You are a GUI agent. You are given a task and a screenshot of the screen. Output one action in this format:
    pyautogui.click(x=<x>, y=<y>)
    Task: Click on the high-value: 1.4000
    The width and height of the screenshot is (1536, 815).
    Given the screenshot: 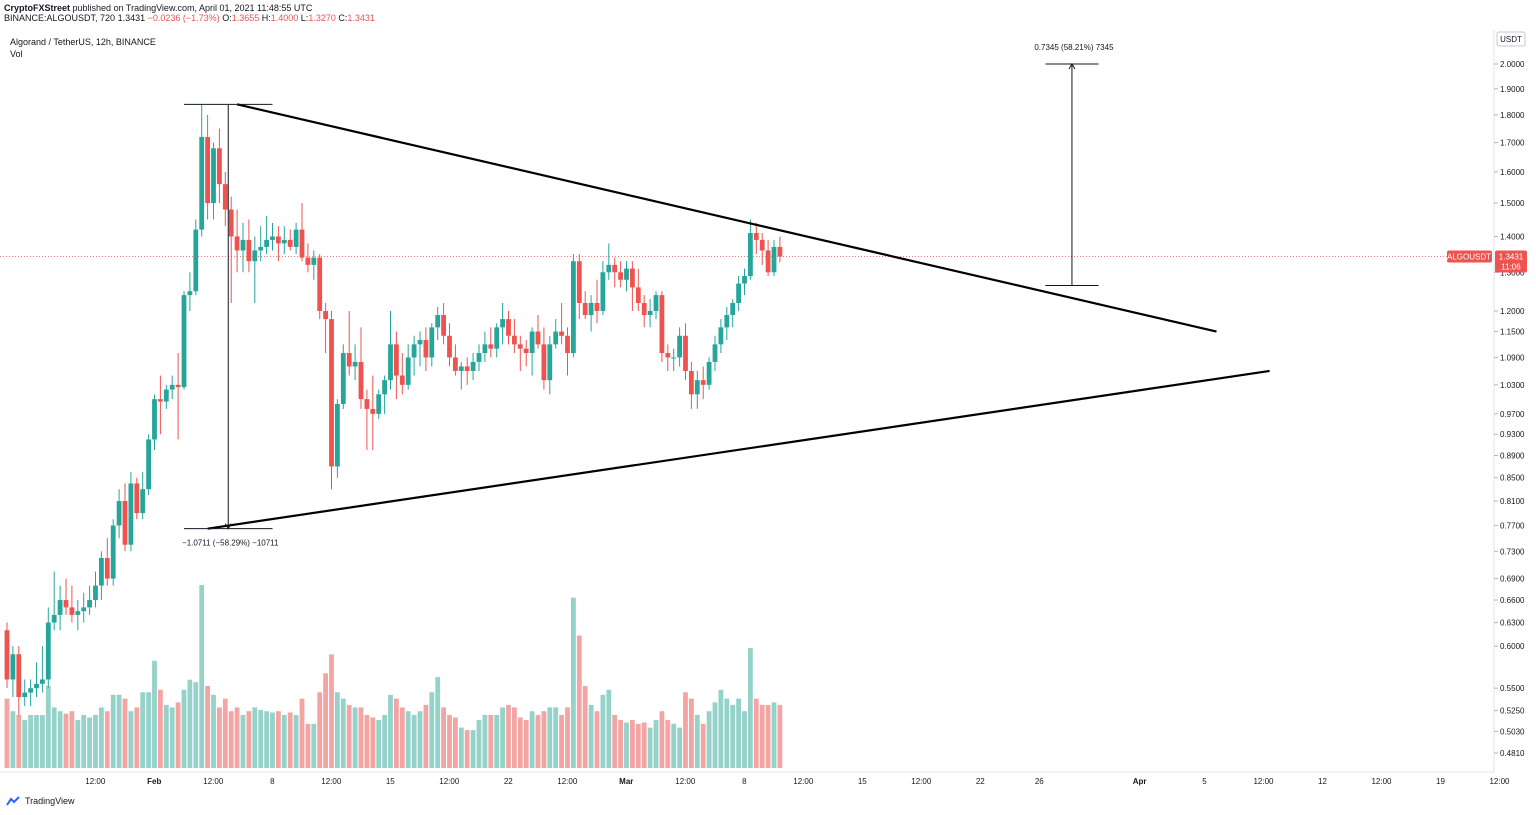 What is the action you would take?
    pyautogui.click(x=284, y=18)
    